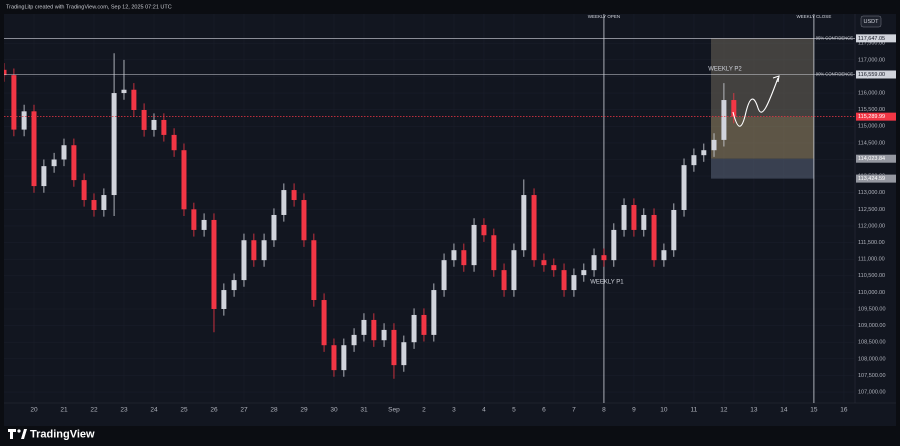  Describe the element at coordinates (871, 60) in the screenshot. I see `y-tick-label: 117,000.00` at that location.